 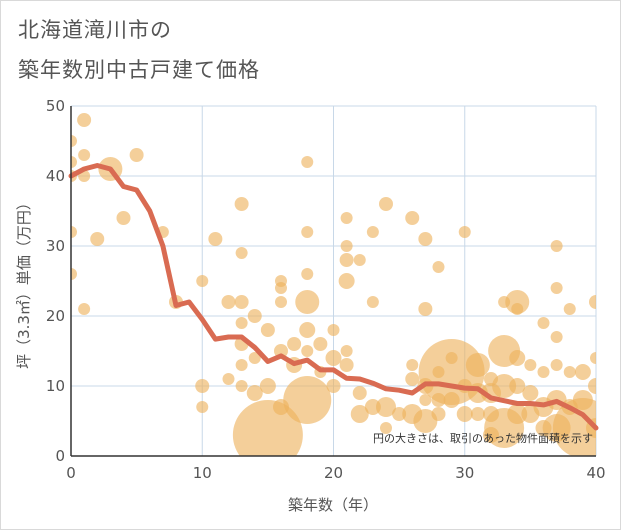 I want to click on x-tick-label: 20, so click(x=333, y=473).